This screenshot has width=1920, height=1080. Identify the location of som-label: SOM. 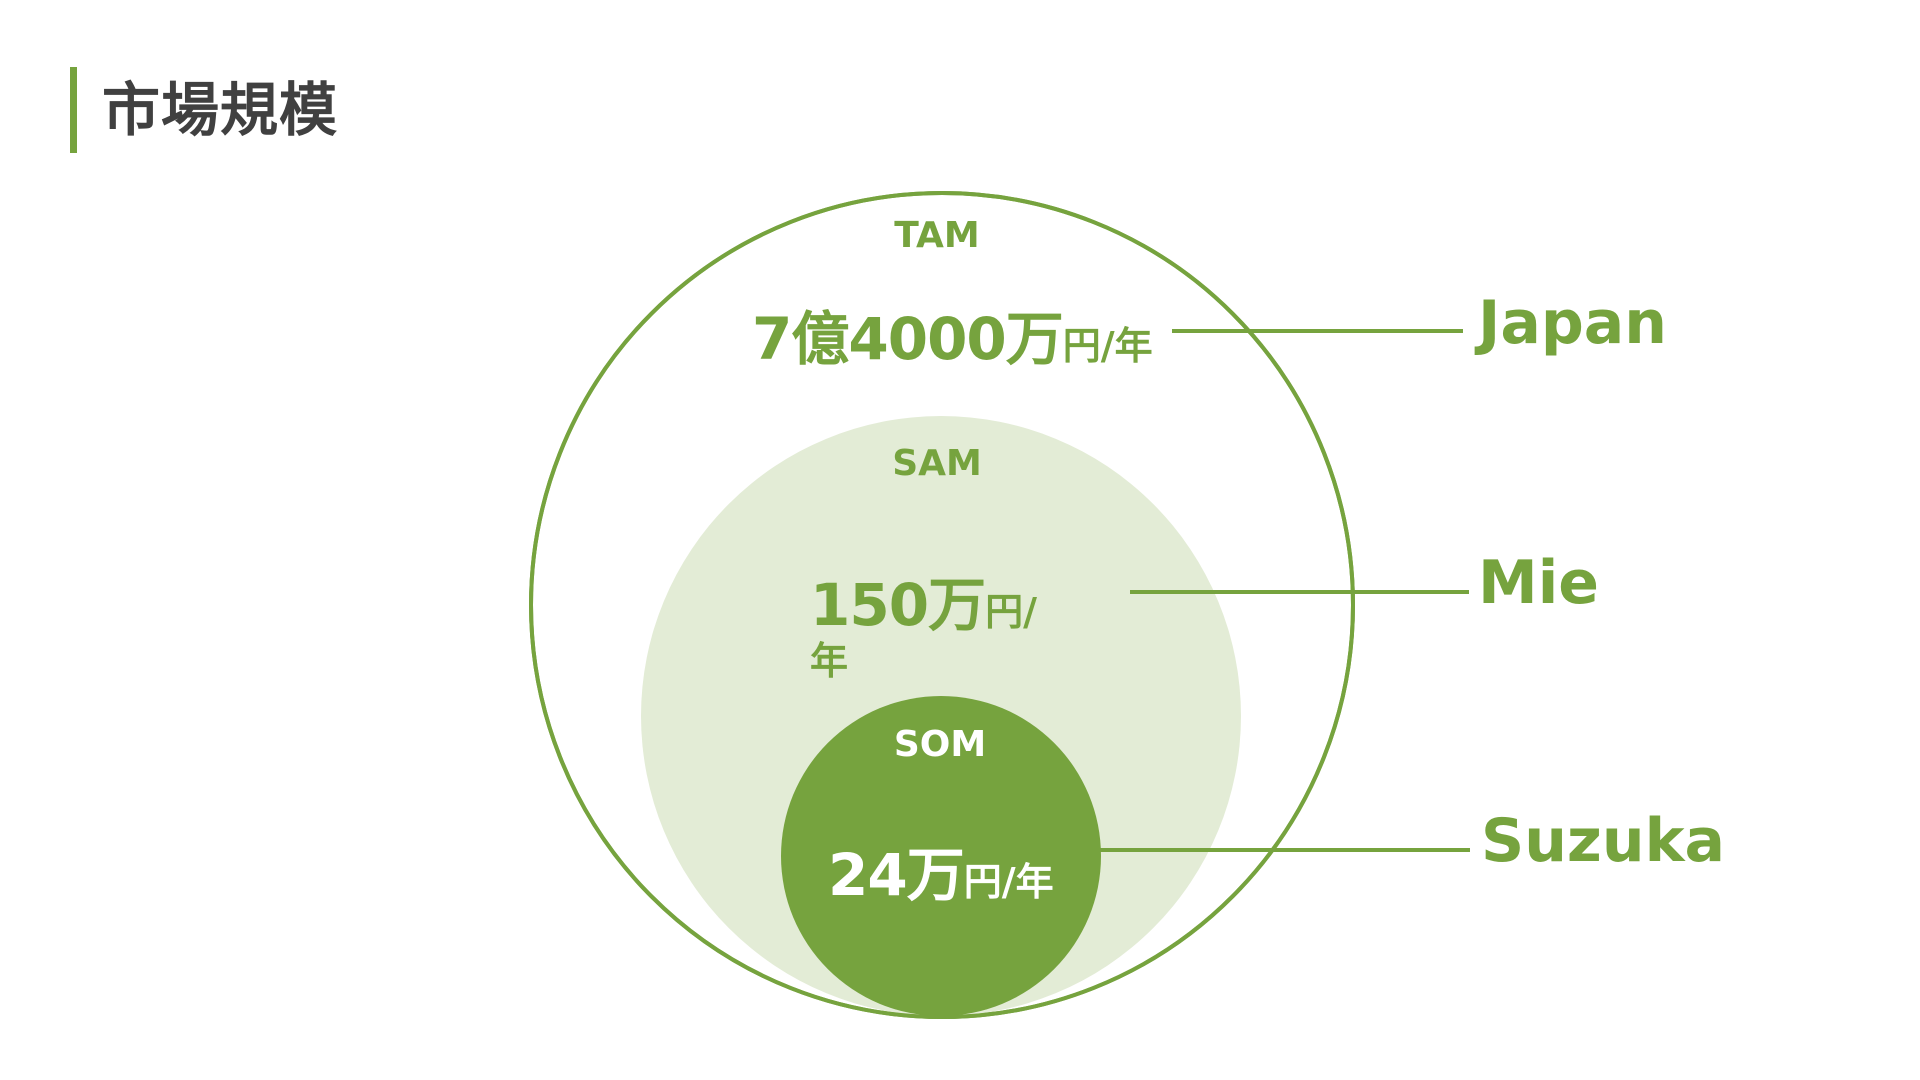
(940, 744).